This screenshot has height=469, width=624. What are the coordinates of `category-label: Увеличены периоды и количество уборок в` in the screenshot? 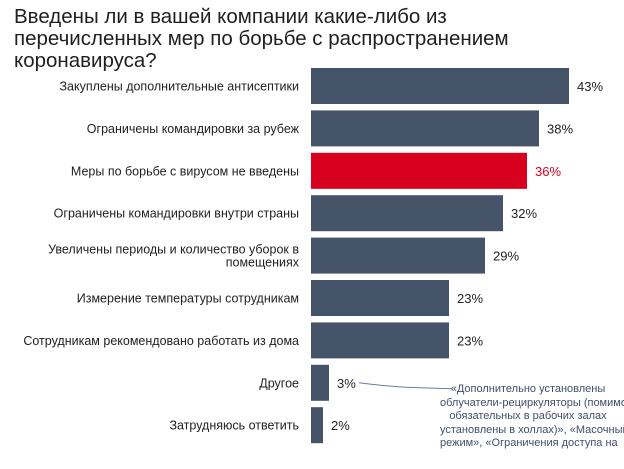 It's located at (173, 250).